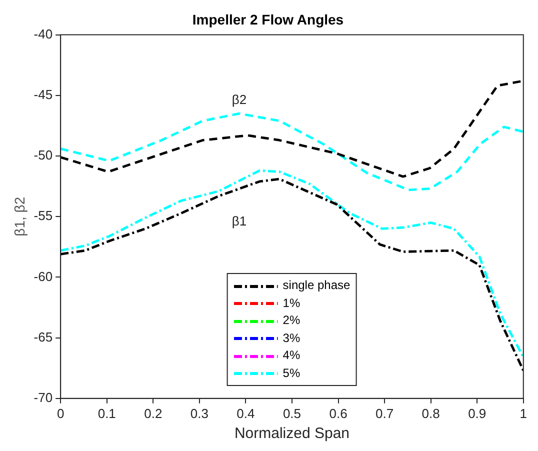  What do you see at coordinates (291, 373) in the screenshot?
I see `legend-label: 5%` at bounding box center [291, 373].